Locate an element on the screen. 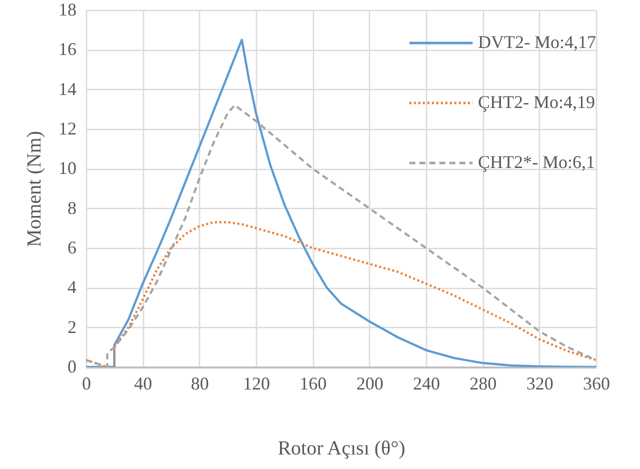  y-tick-label: 8 is located at coordinates (72, 208).